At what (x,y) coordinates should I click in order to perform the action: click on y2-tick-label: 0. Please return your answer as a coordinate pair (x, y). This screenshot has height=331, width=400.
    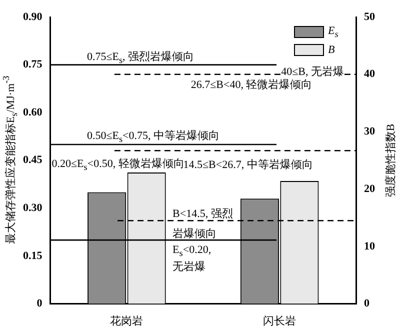
    Looking at the image, I should click on (367, 304).